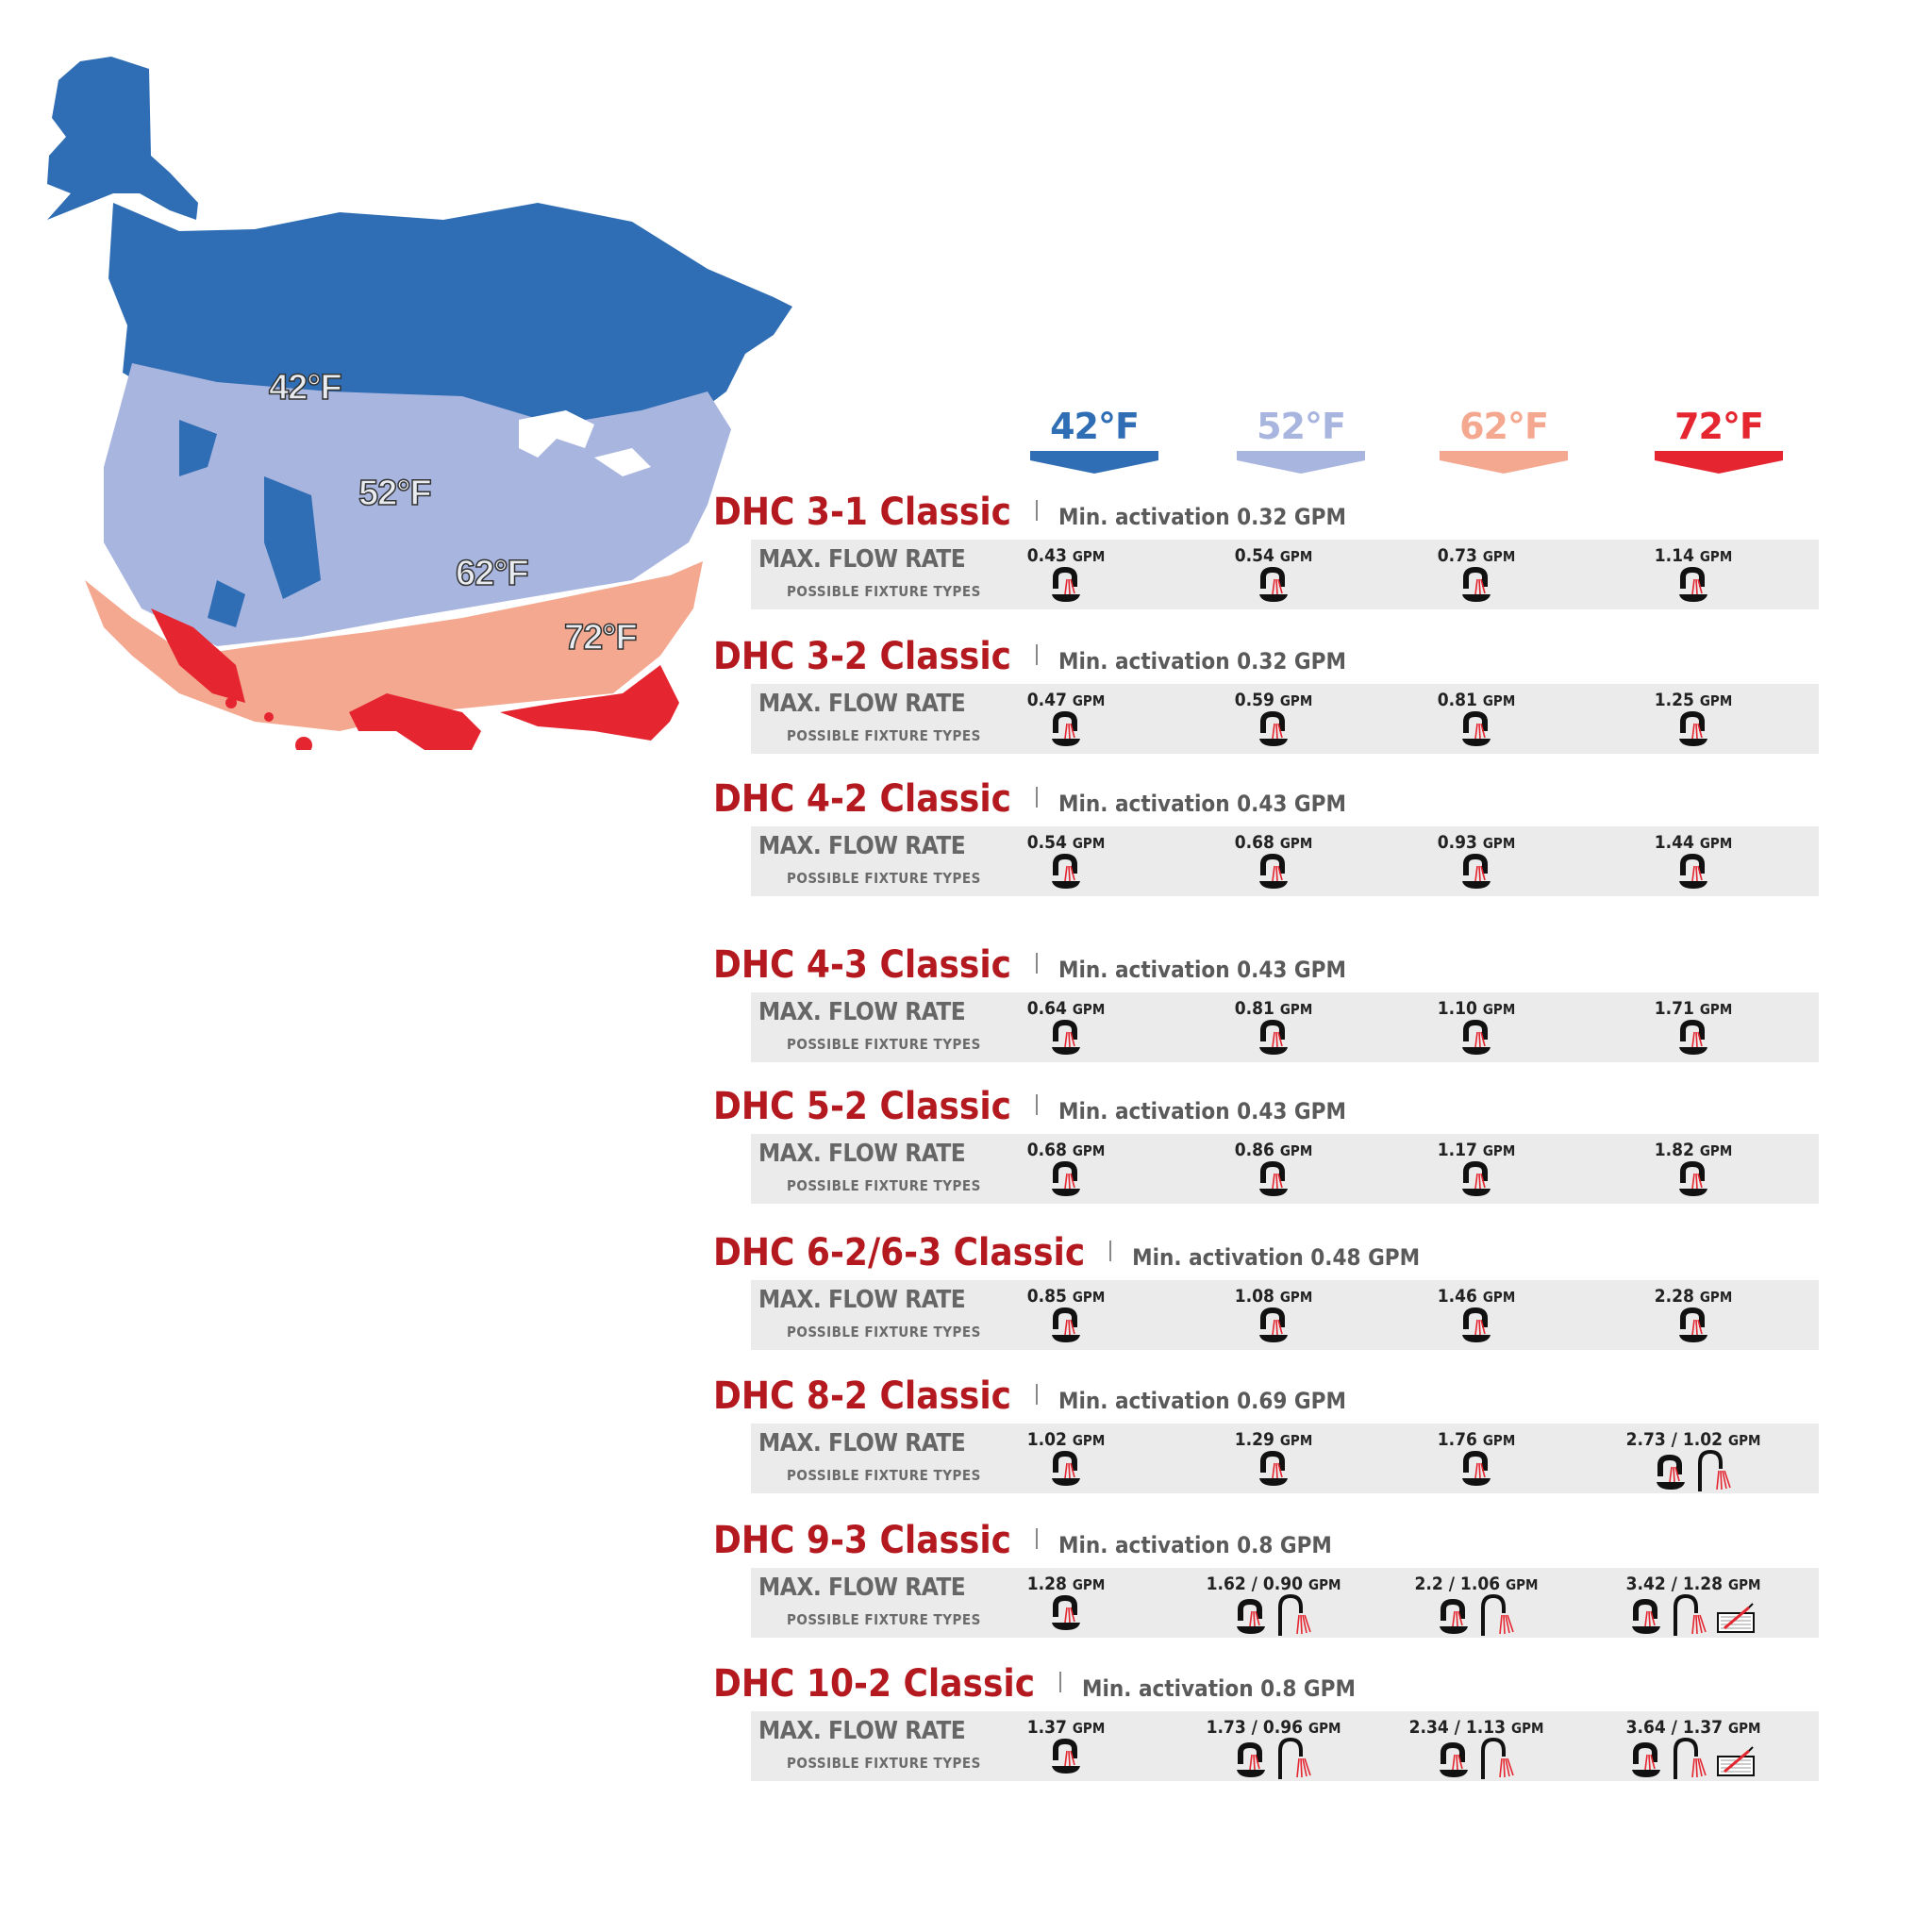 This screenshot has height=1932, width=1932. Describe the element at coordinates (1476, 1746) in the screenshot. I see `flow-cell: 2.34 / 1.13 GPM` at that location.